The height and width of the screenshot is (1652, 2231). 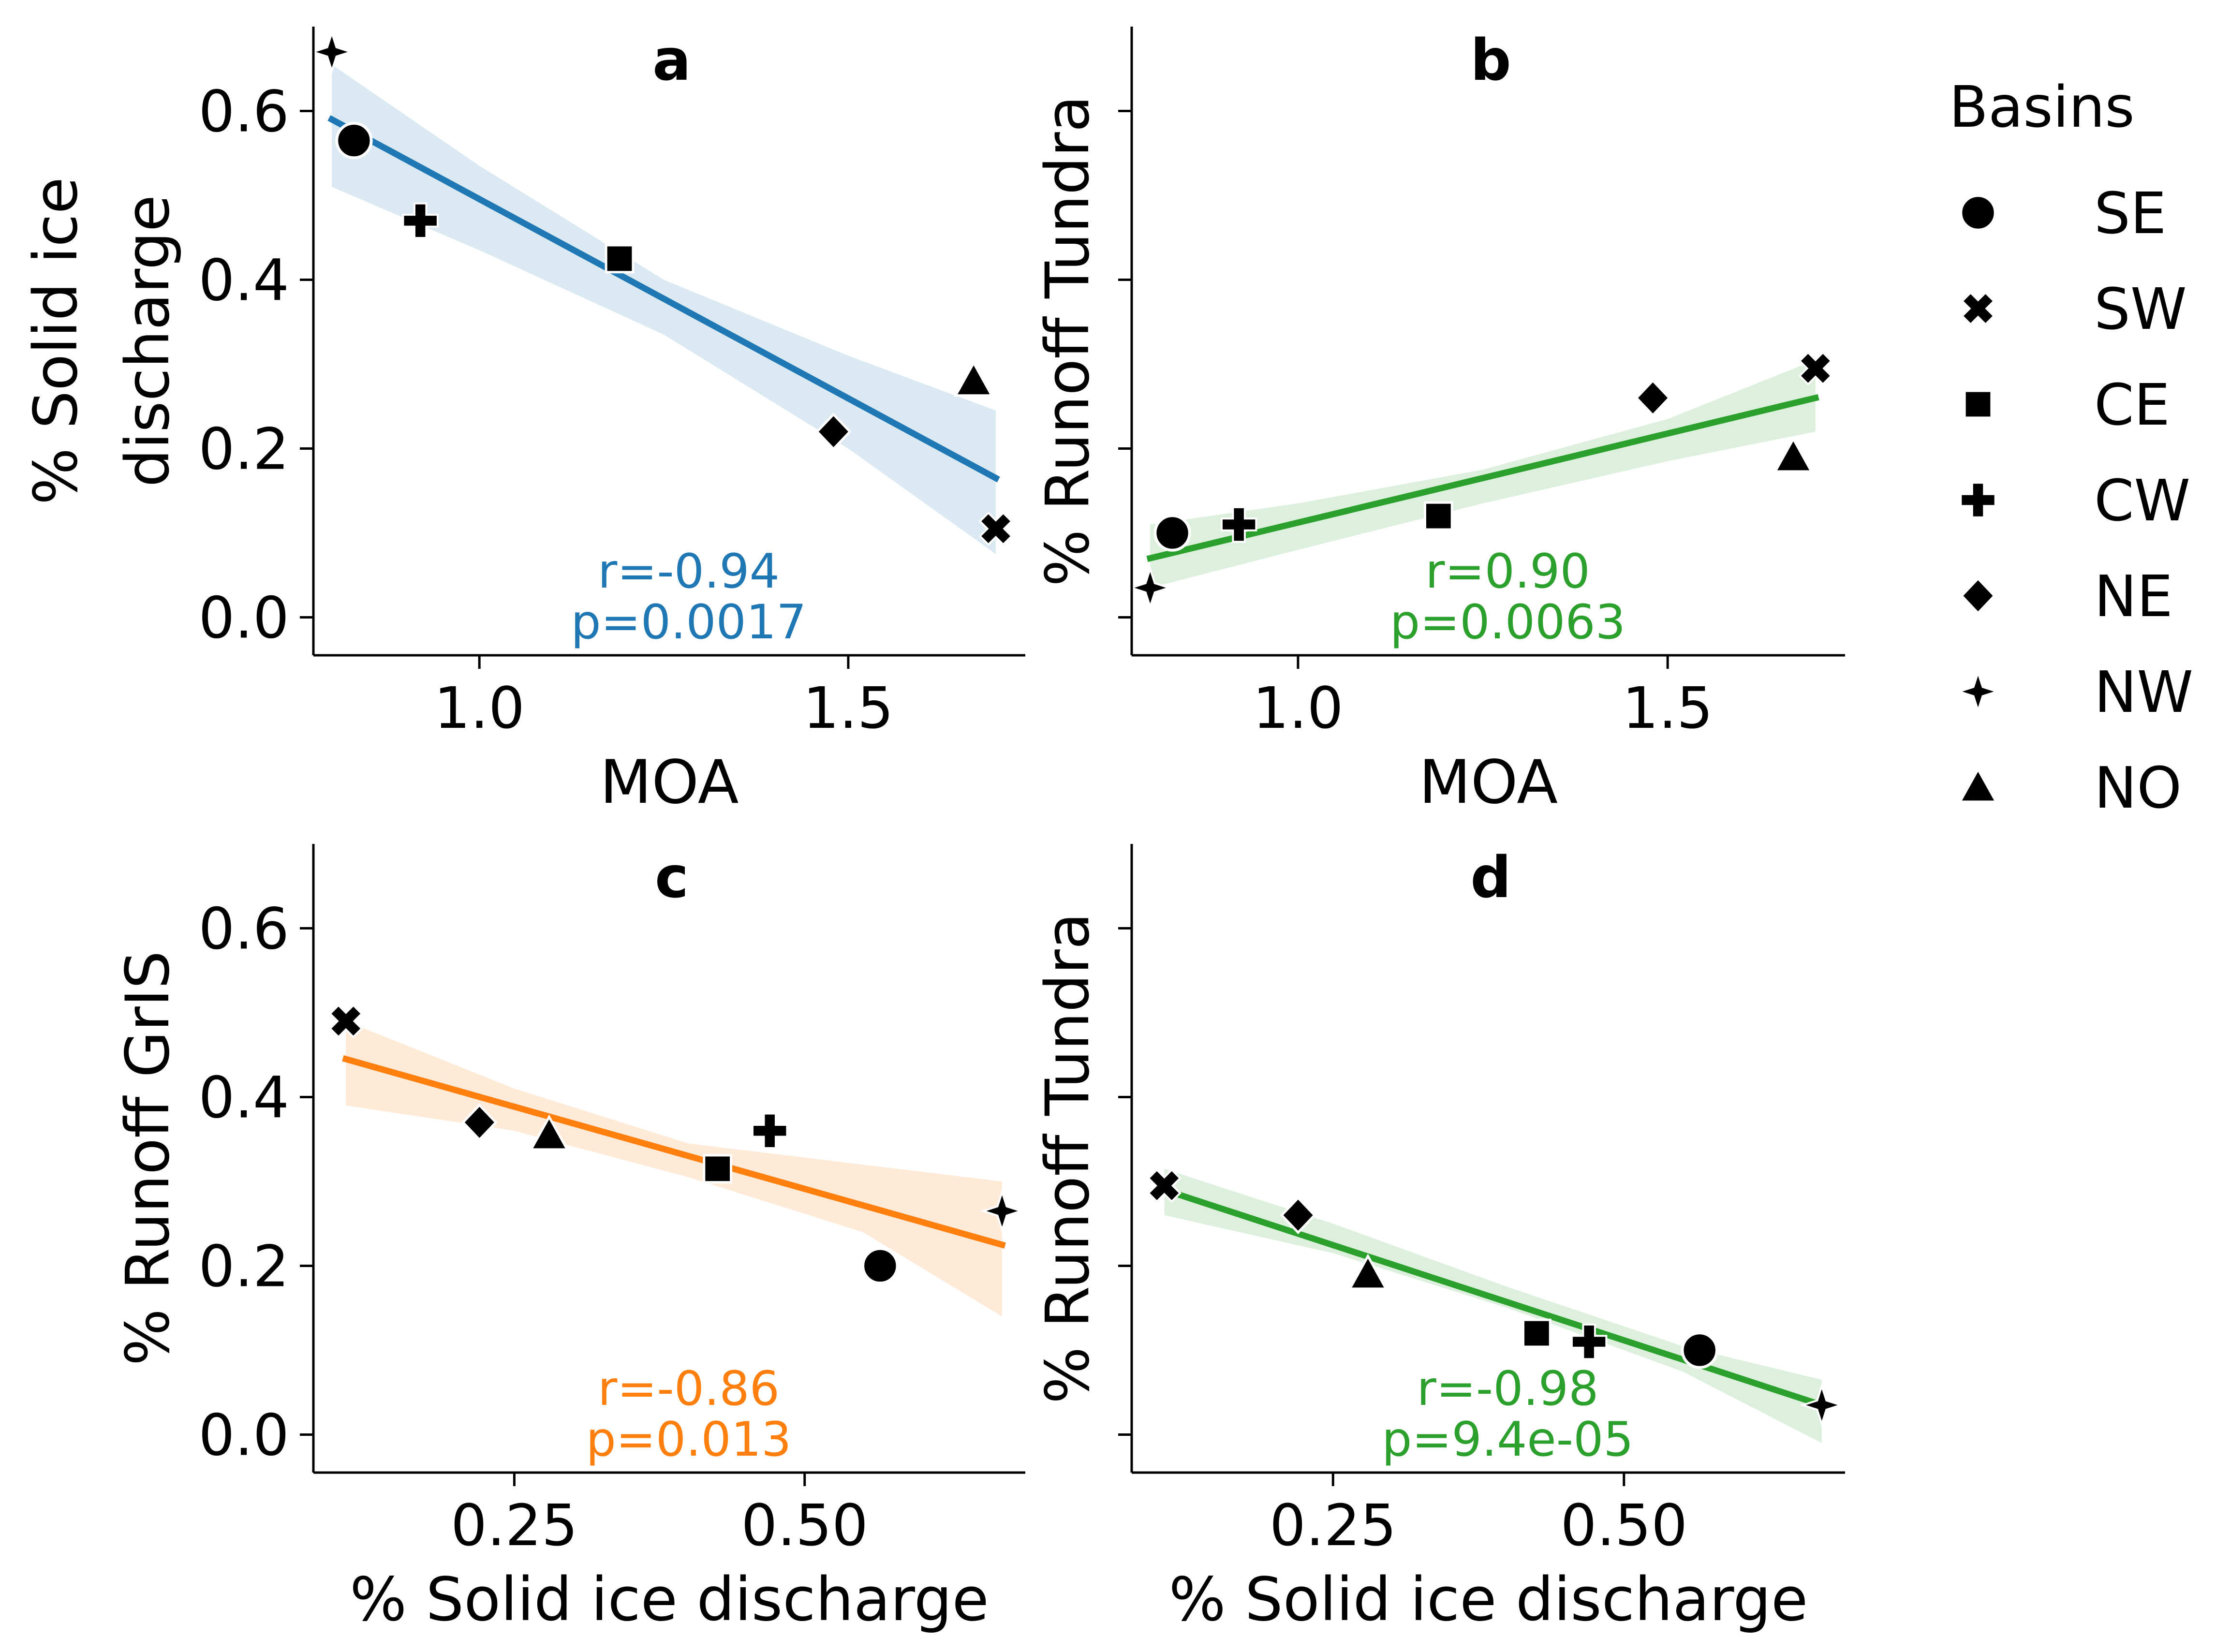 What do you see at coordinates (804, 1525) in the screenshot?
I see `x-tick-label-c: 0.50` at bounding box center [804, 1525].